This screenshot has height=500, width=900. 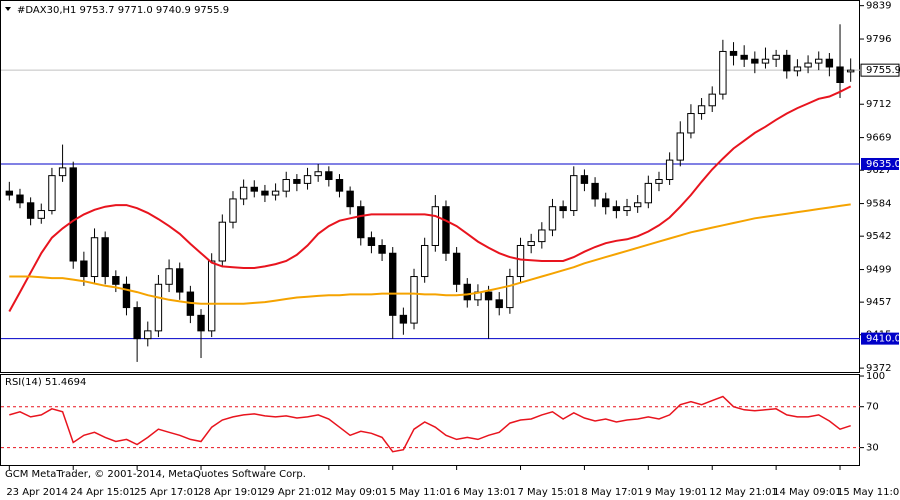 I want to click on y-tick-label: 9839, so click(x=878, y=6).